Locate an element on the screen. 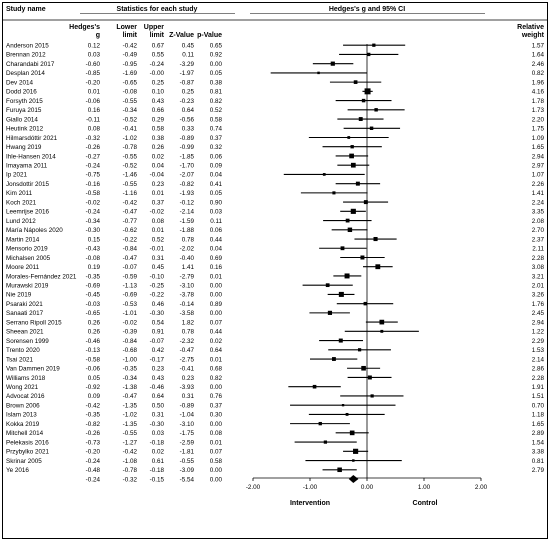 This screenshot has height=541, width=550. study-name-cell: Martin 2014 is located at coordinates (23, 239).